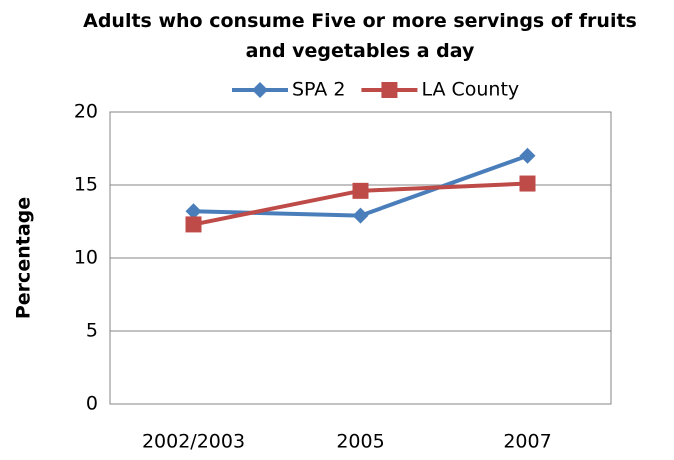 The height and width of the screenshot is (460, 674). What do you see at coordinates (86, 185) in the screenshot?
I see `y-tick-label: 15` at bounding box center [86, 185].